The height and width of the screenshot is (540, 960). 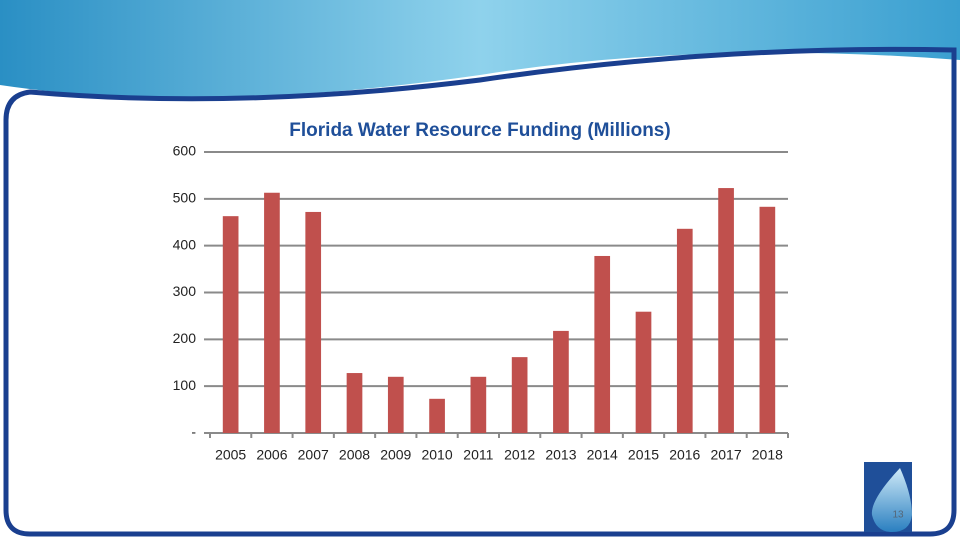 I want to click on y-tick-label: 300, so click(x=185, y=291).